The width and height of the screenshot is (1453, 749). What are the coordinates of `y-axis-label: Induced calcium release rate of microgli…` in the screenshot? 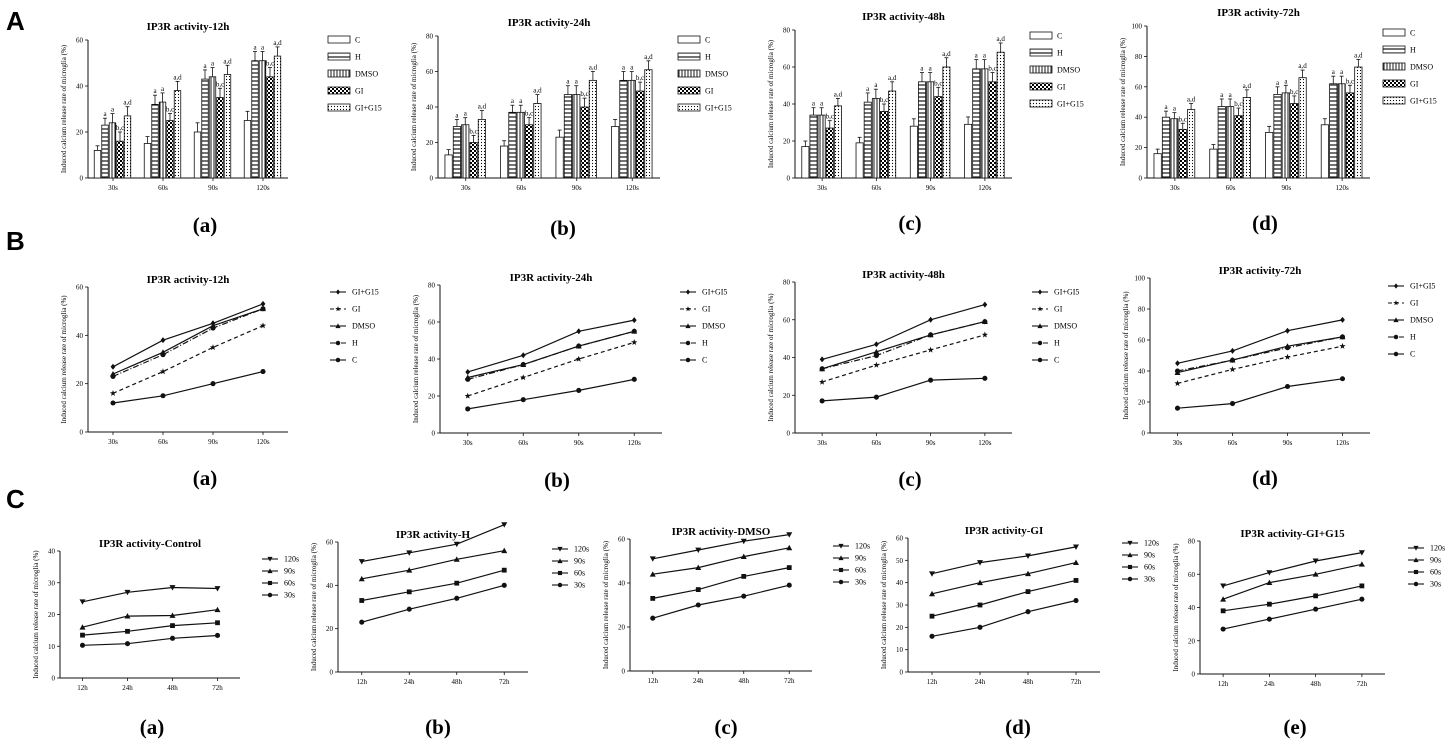 It's located at (36, 614).